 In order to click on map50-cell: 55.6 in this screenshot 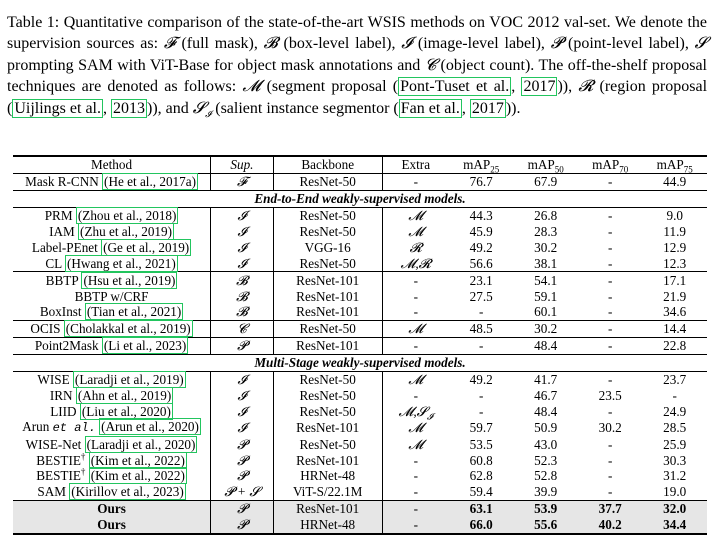, I will do `click(545, 525)`.